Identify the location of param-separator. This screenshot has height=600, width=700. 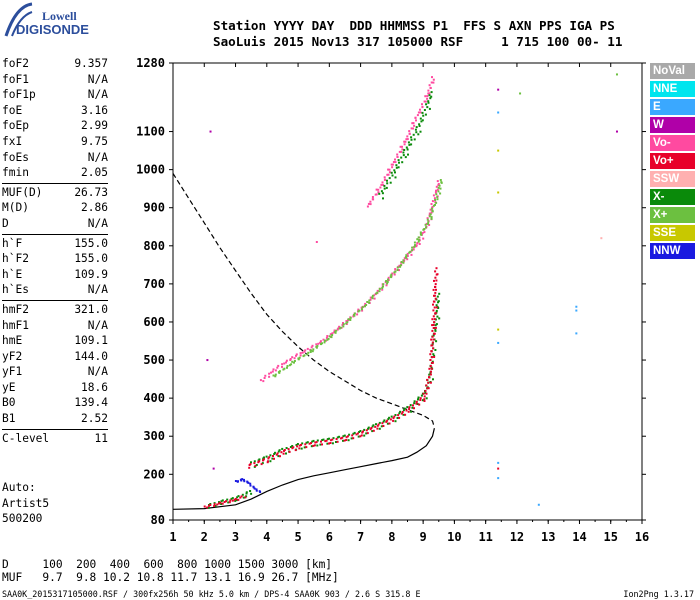
(55, 300).